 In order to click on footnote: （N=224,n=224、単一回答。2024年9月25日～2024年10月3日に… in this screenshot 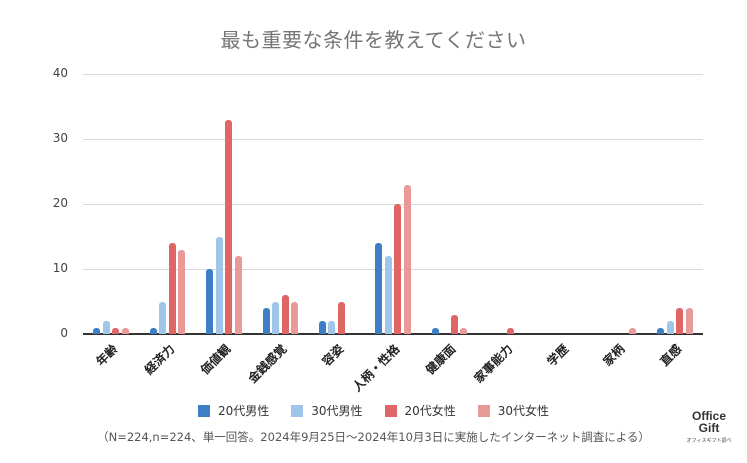, I will do `click(373, 437)`.